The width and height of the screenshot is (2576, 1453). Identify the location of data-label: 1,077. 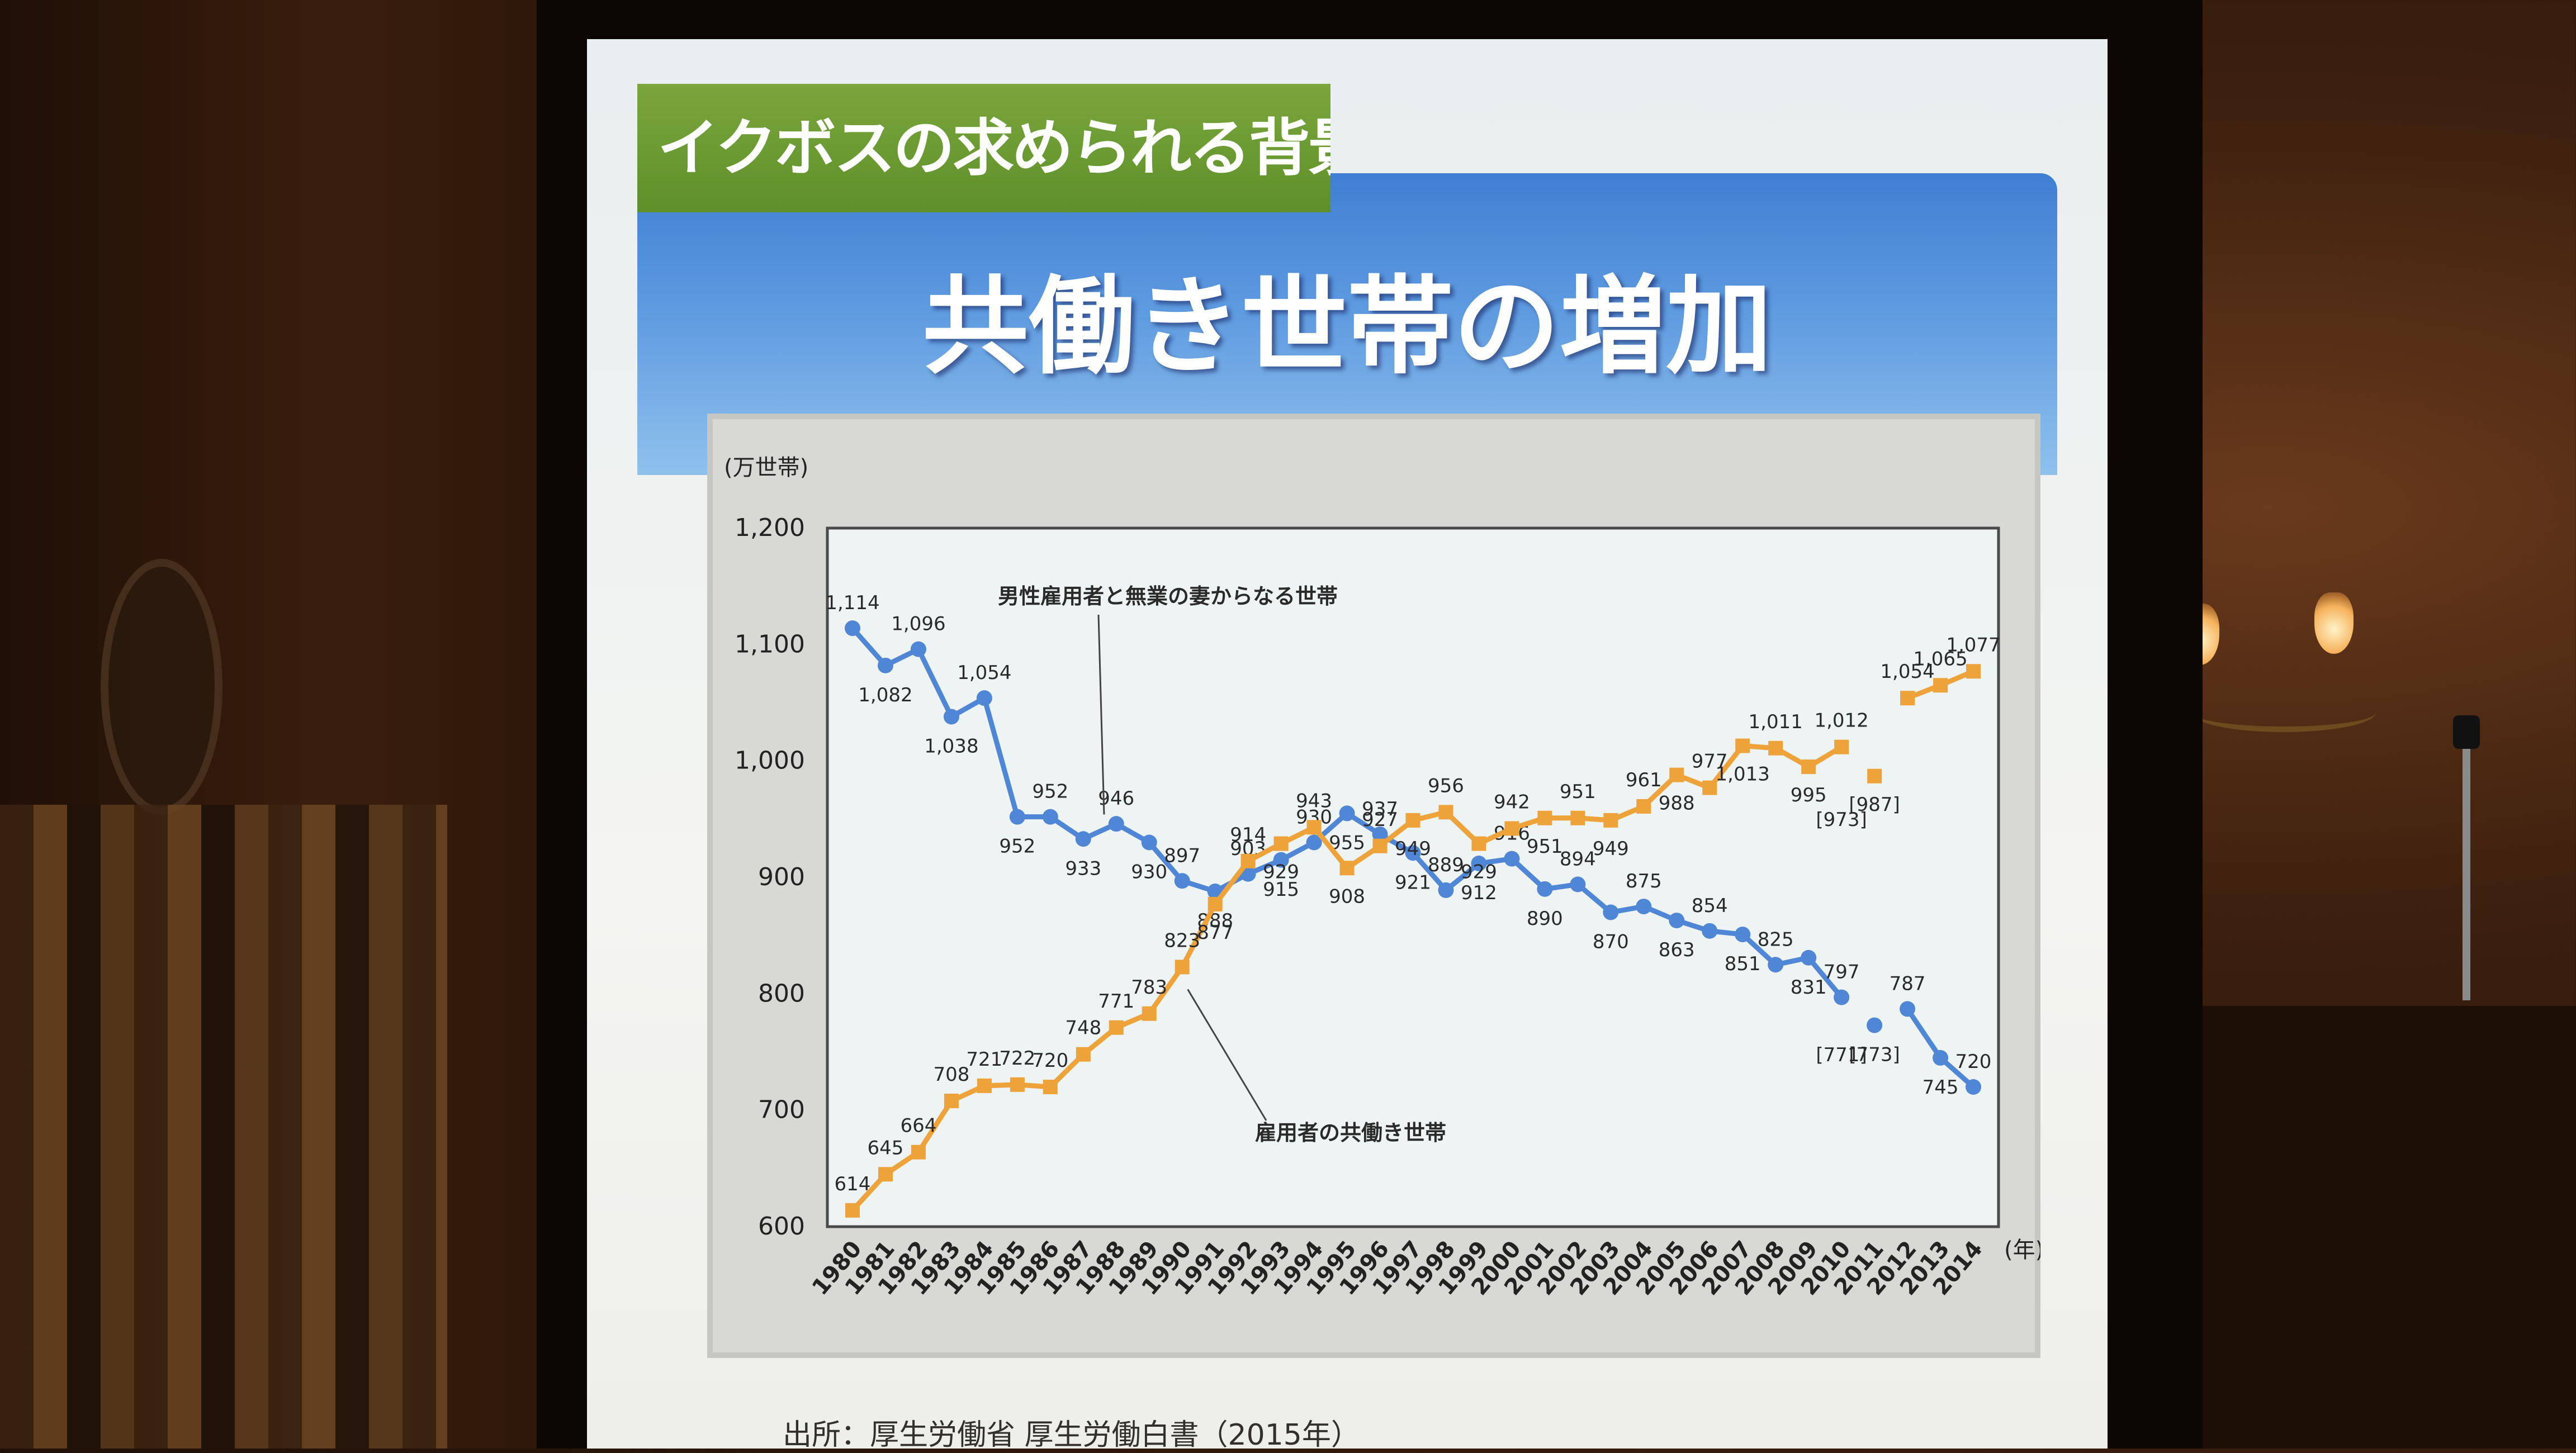
(1973, 645).